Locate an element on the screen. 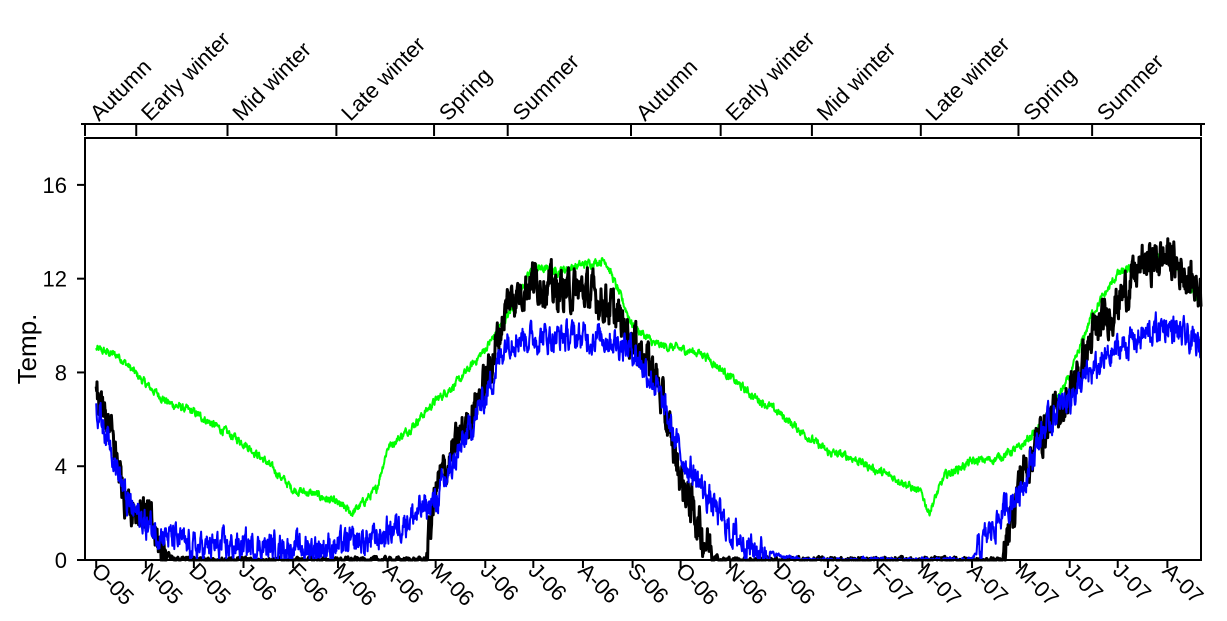 The image size is (1227, 621). y-tick-label: 16 is located at coordinates (55, 185).